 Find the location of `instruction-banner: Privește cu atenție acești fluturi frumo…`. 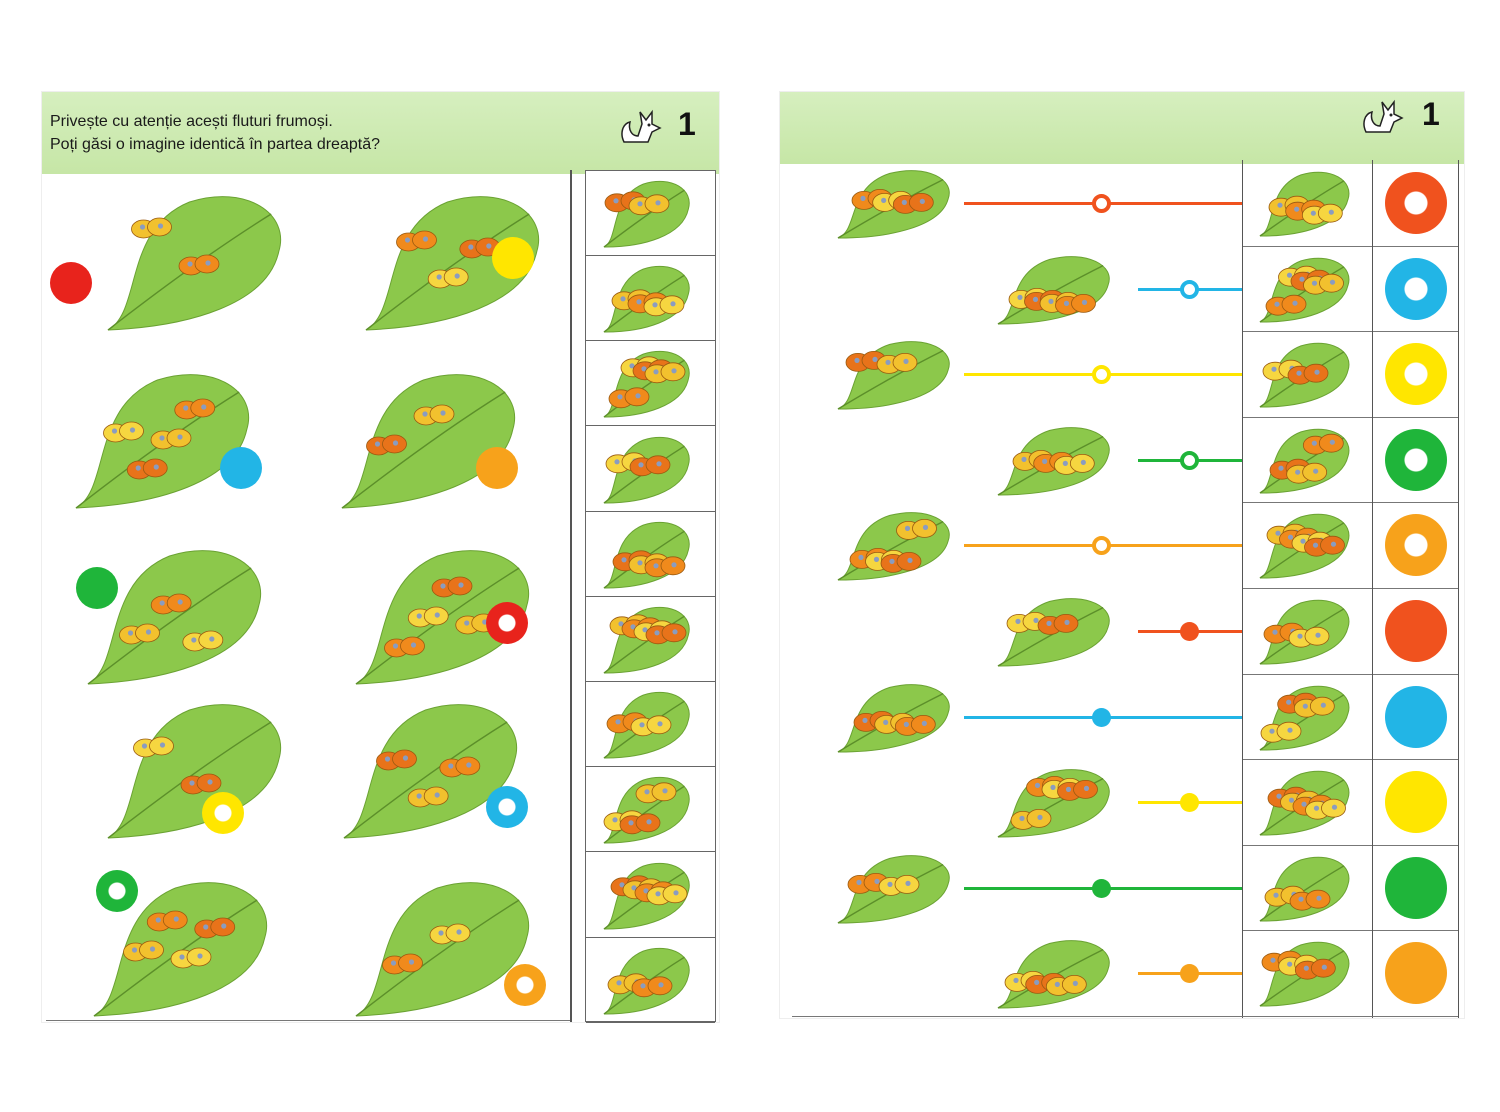

instruction-banner: Privește cu atenție acești fluturi frumo… is located at coordinates (380, 133).